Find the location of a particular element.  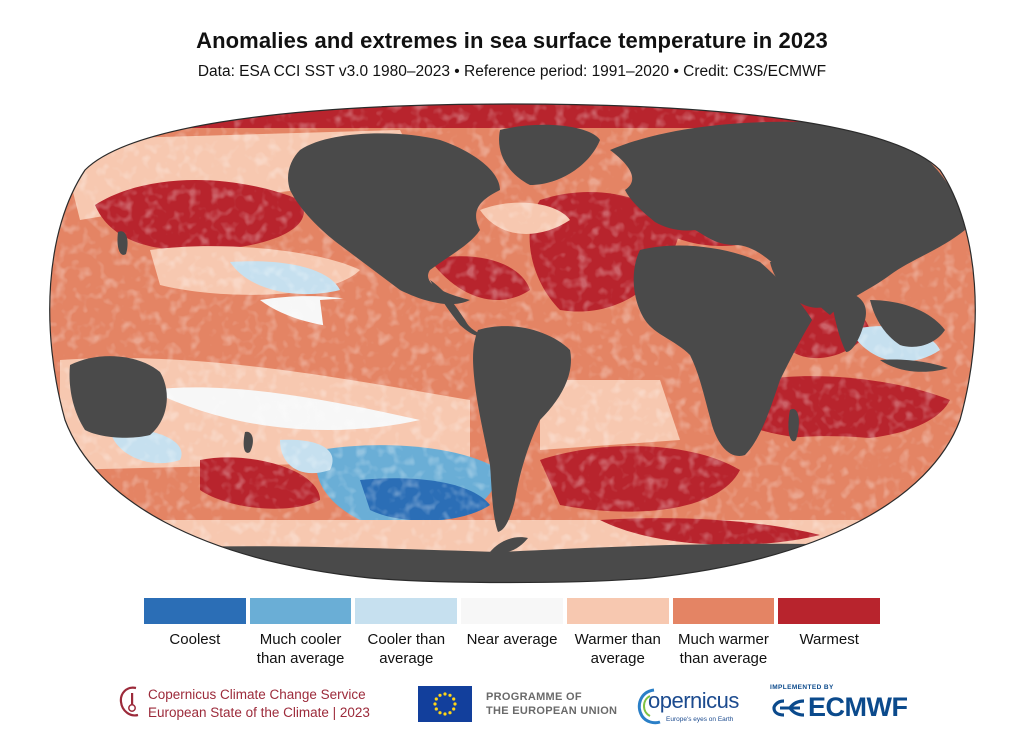

legend-swatch-coolest is located at coordinates (195, 611).